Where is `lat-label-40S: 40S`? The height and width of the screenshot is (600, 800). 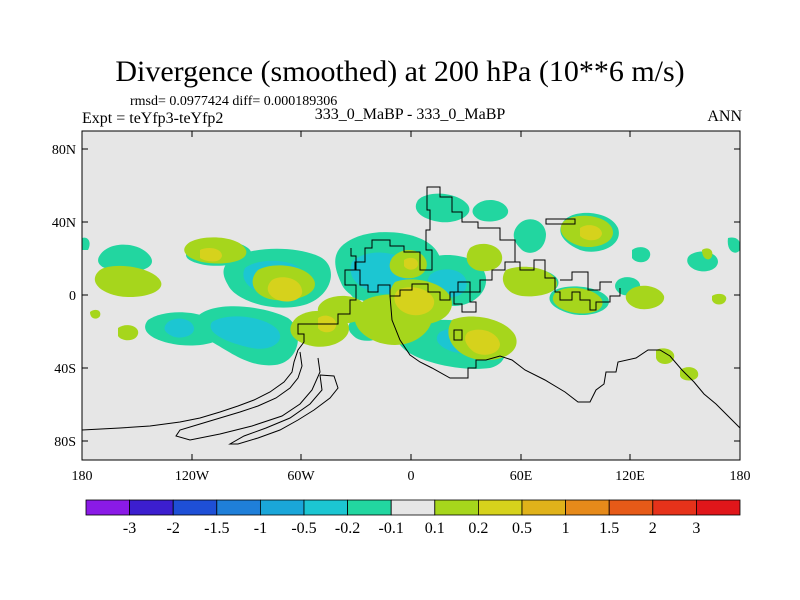 lat-label-40S: 40S is located at coordinates (65, 369).